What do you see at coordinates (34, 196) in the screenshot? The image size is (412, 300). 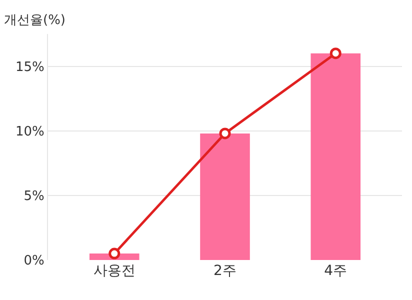 I see `y-tick-label: 5%` at bounding box center [34, 196].